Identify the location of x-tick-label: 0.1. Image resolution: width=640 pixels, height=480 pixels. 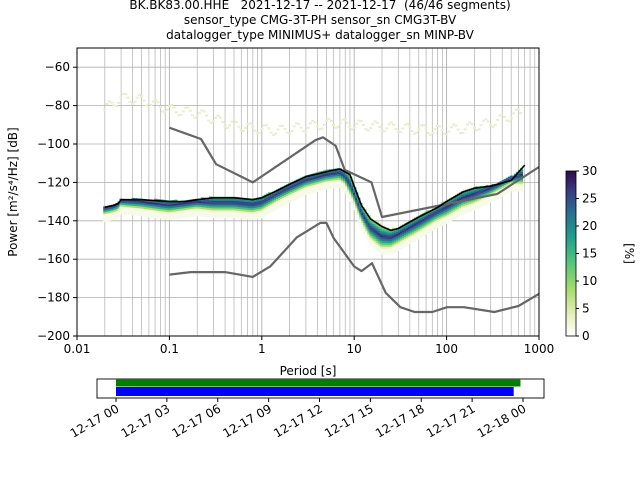
(169, 349).